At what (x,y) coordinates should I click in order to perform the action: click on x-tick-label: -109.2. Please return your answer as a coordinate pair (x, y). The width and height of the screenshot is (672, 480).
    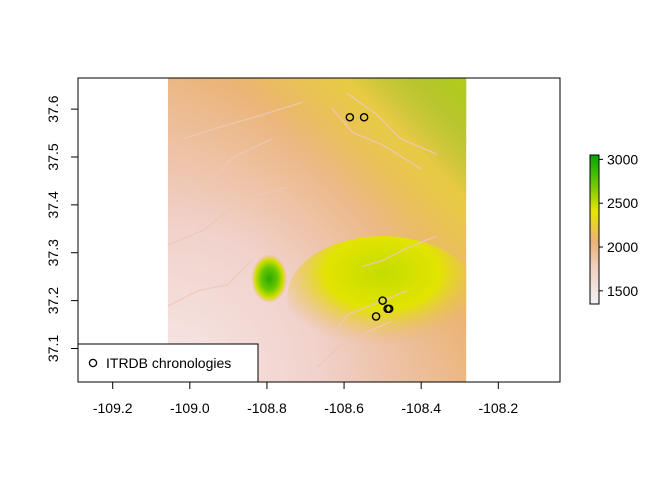
    Looking at the image, I should click on (113, 408).